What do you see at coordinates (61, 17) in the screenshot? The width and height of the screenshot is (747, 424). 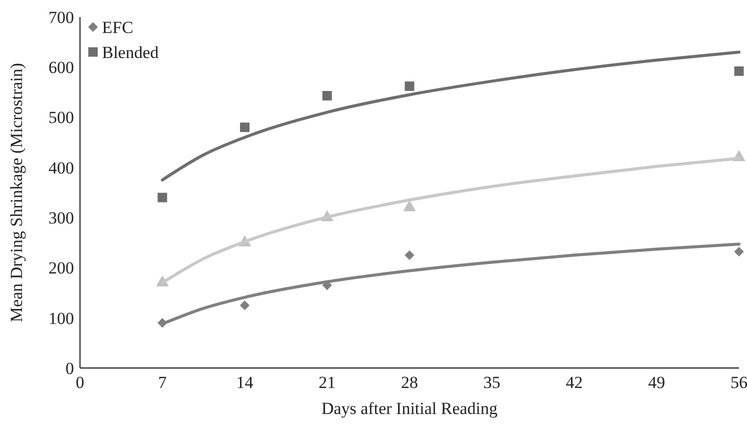 I see `y-tick-label: 700` at bounding box center [61, 17].